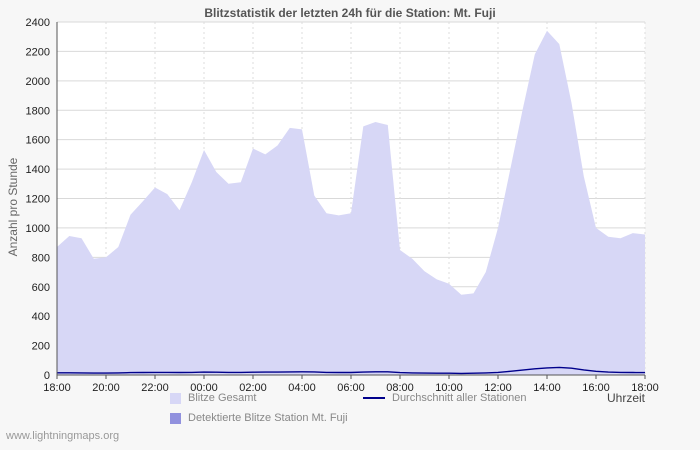 The height and width of the screenshot is (450, 700). I want to click on svg-text: 1000, so click(38, 229).